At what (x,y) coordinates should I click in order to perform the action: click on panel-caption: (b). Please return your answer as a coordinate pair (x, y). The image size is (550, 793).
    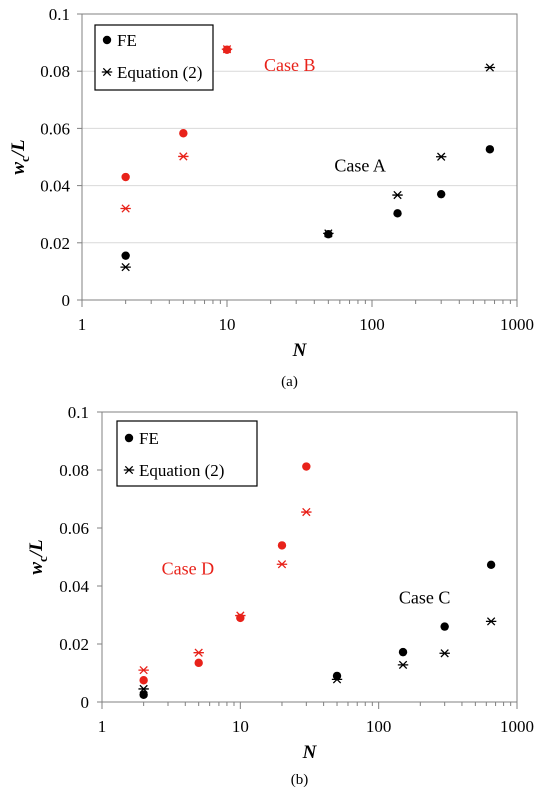
    Looking at the image, I should click on (300, 780).